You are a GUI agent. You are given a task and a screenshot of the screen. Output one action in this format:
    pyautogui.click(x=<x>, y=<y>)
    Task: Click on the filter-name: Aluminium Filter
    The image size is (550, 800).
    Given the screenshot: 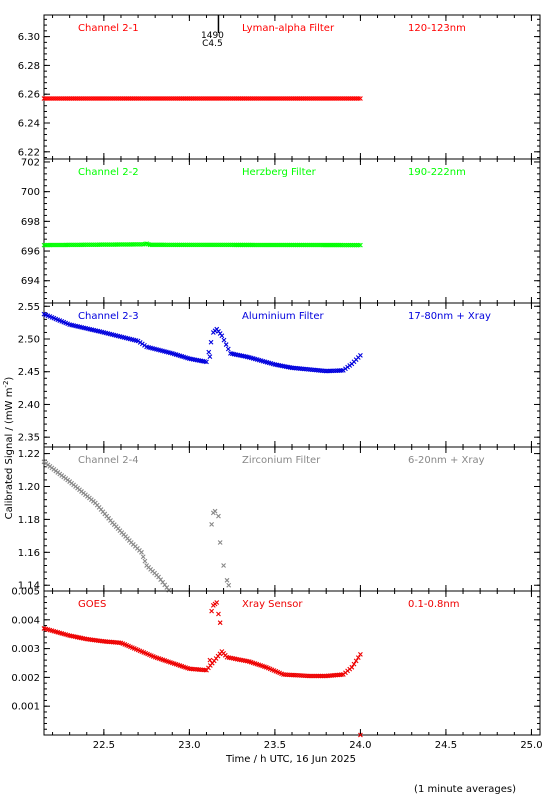 What is the action you would take?
    pyautogui.click(x=283, y=316)
    